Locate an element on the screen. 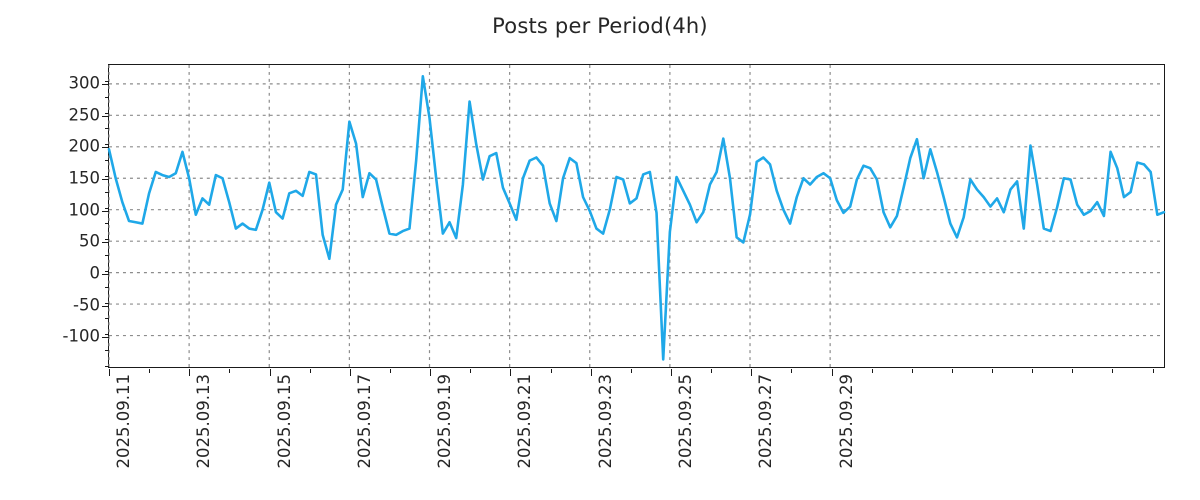 This screenshot has width=1200, height=500. x-tick-label: 2025.09.29 is located at coordinates (846, 421).